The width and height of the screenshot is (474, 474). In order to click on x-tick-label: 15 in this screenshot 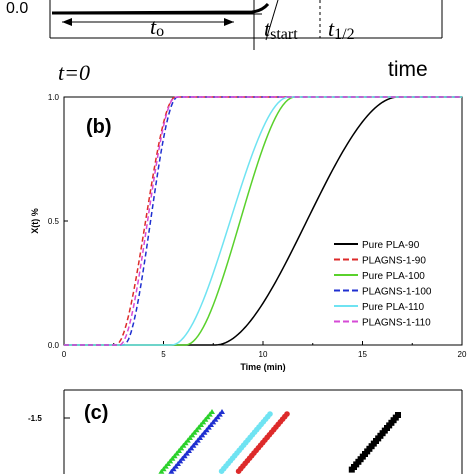, I will do `click(362, 354)`.